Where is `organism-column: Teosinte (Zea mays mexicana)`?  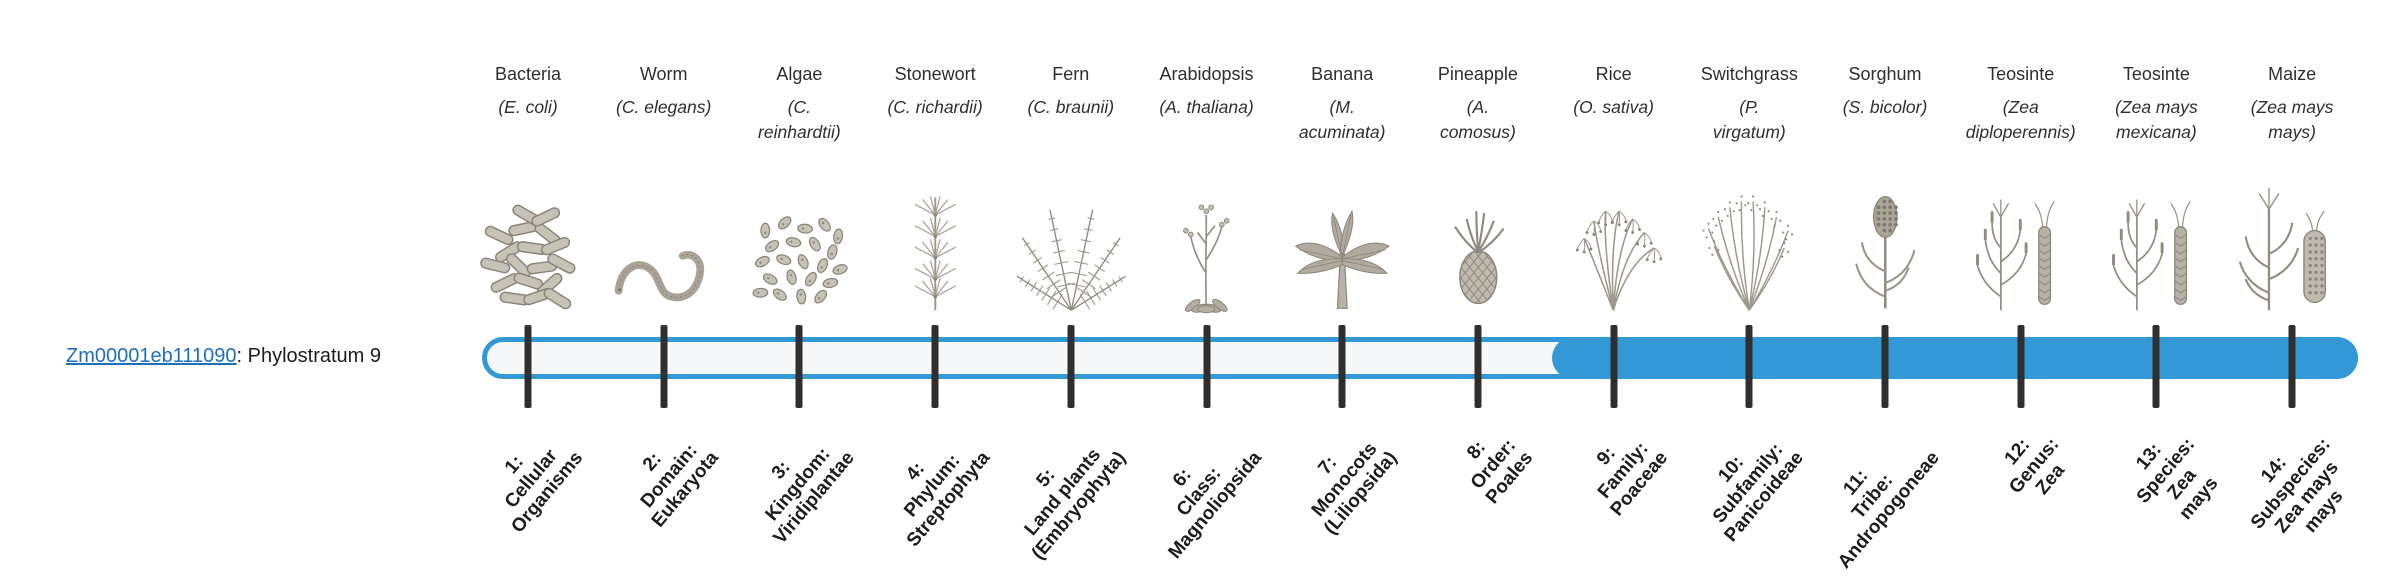
organism-column: Teosinte (Zea mays mexicana) is located at coordinates (2156, 160).